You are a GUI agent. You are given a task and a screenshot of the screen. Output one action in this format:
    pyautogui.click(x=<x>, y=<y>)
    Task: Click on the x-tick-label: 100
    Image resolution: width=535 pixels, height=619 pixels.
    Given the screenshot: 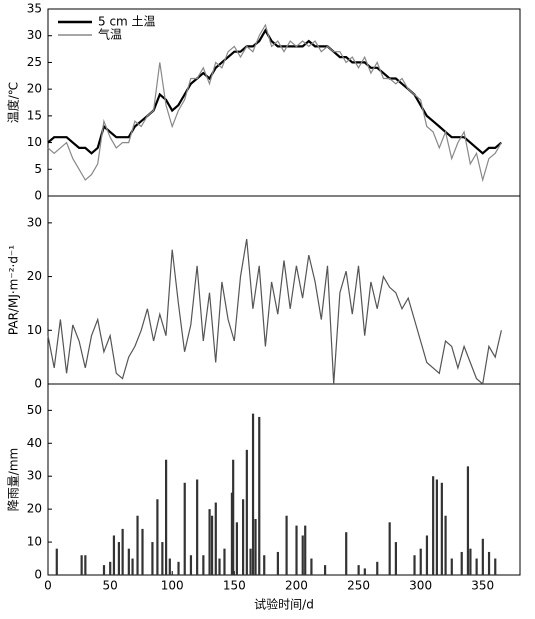 What is the action you would take?
    pyautogui.click(x=172, y=586)
    